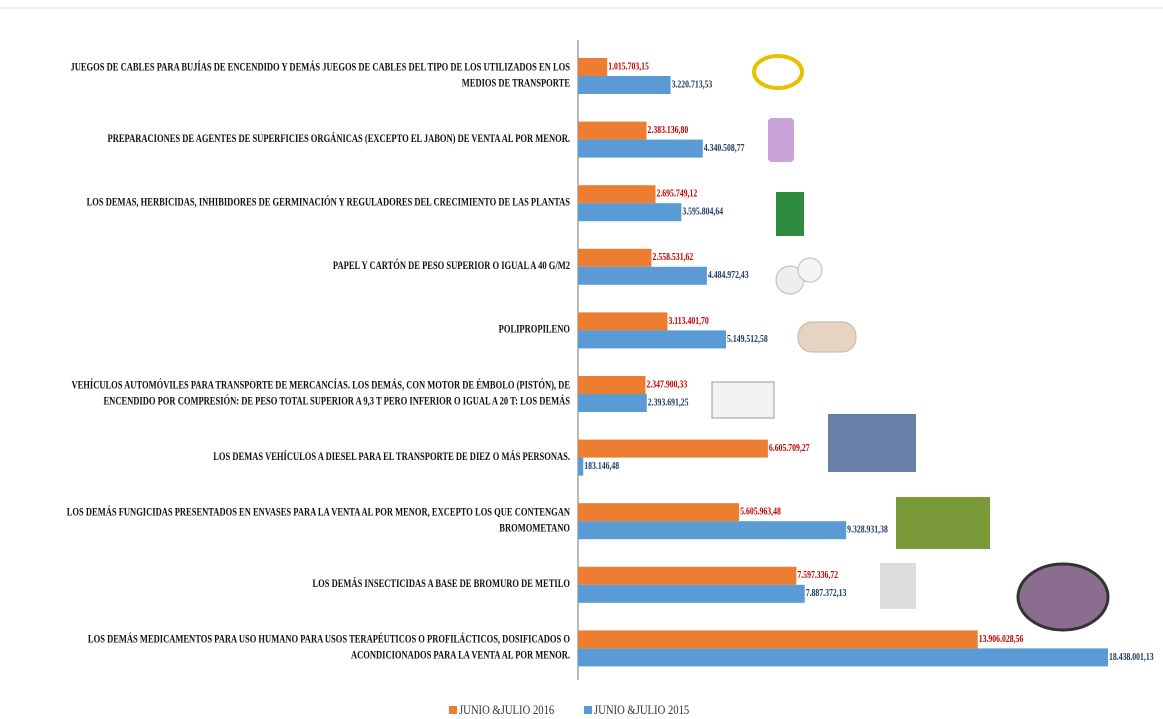 Image resolution: width=1163 pixels, height=719 pixels. I want to click on value-label: 2.383.136,80, so click(668, 129).